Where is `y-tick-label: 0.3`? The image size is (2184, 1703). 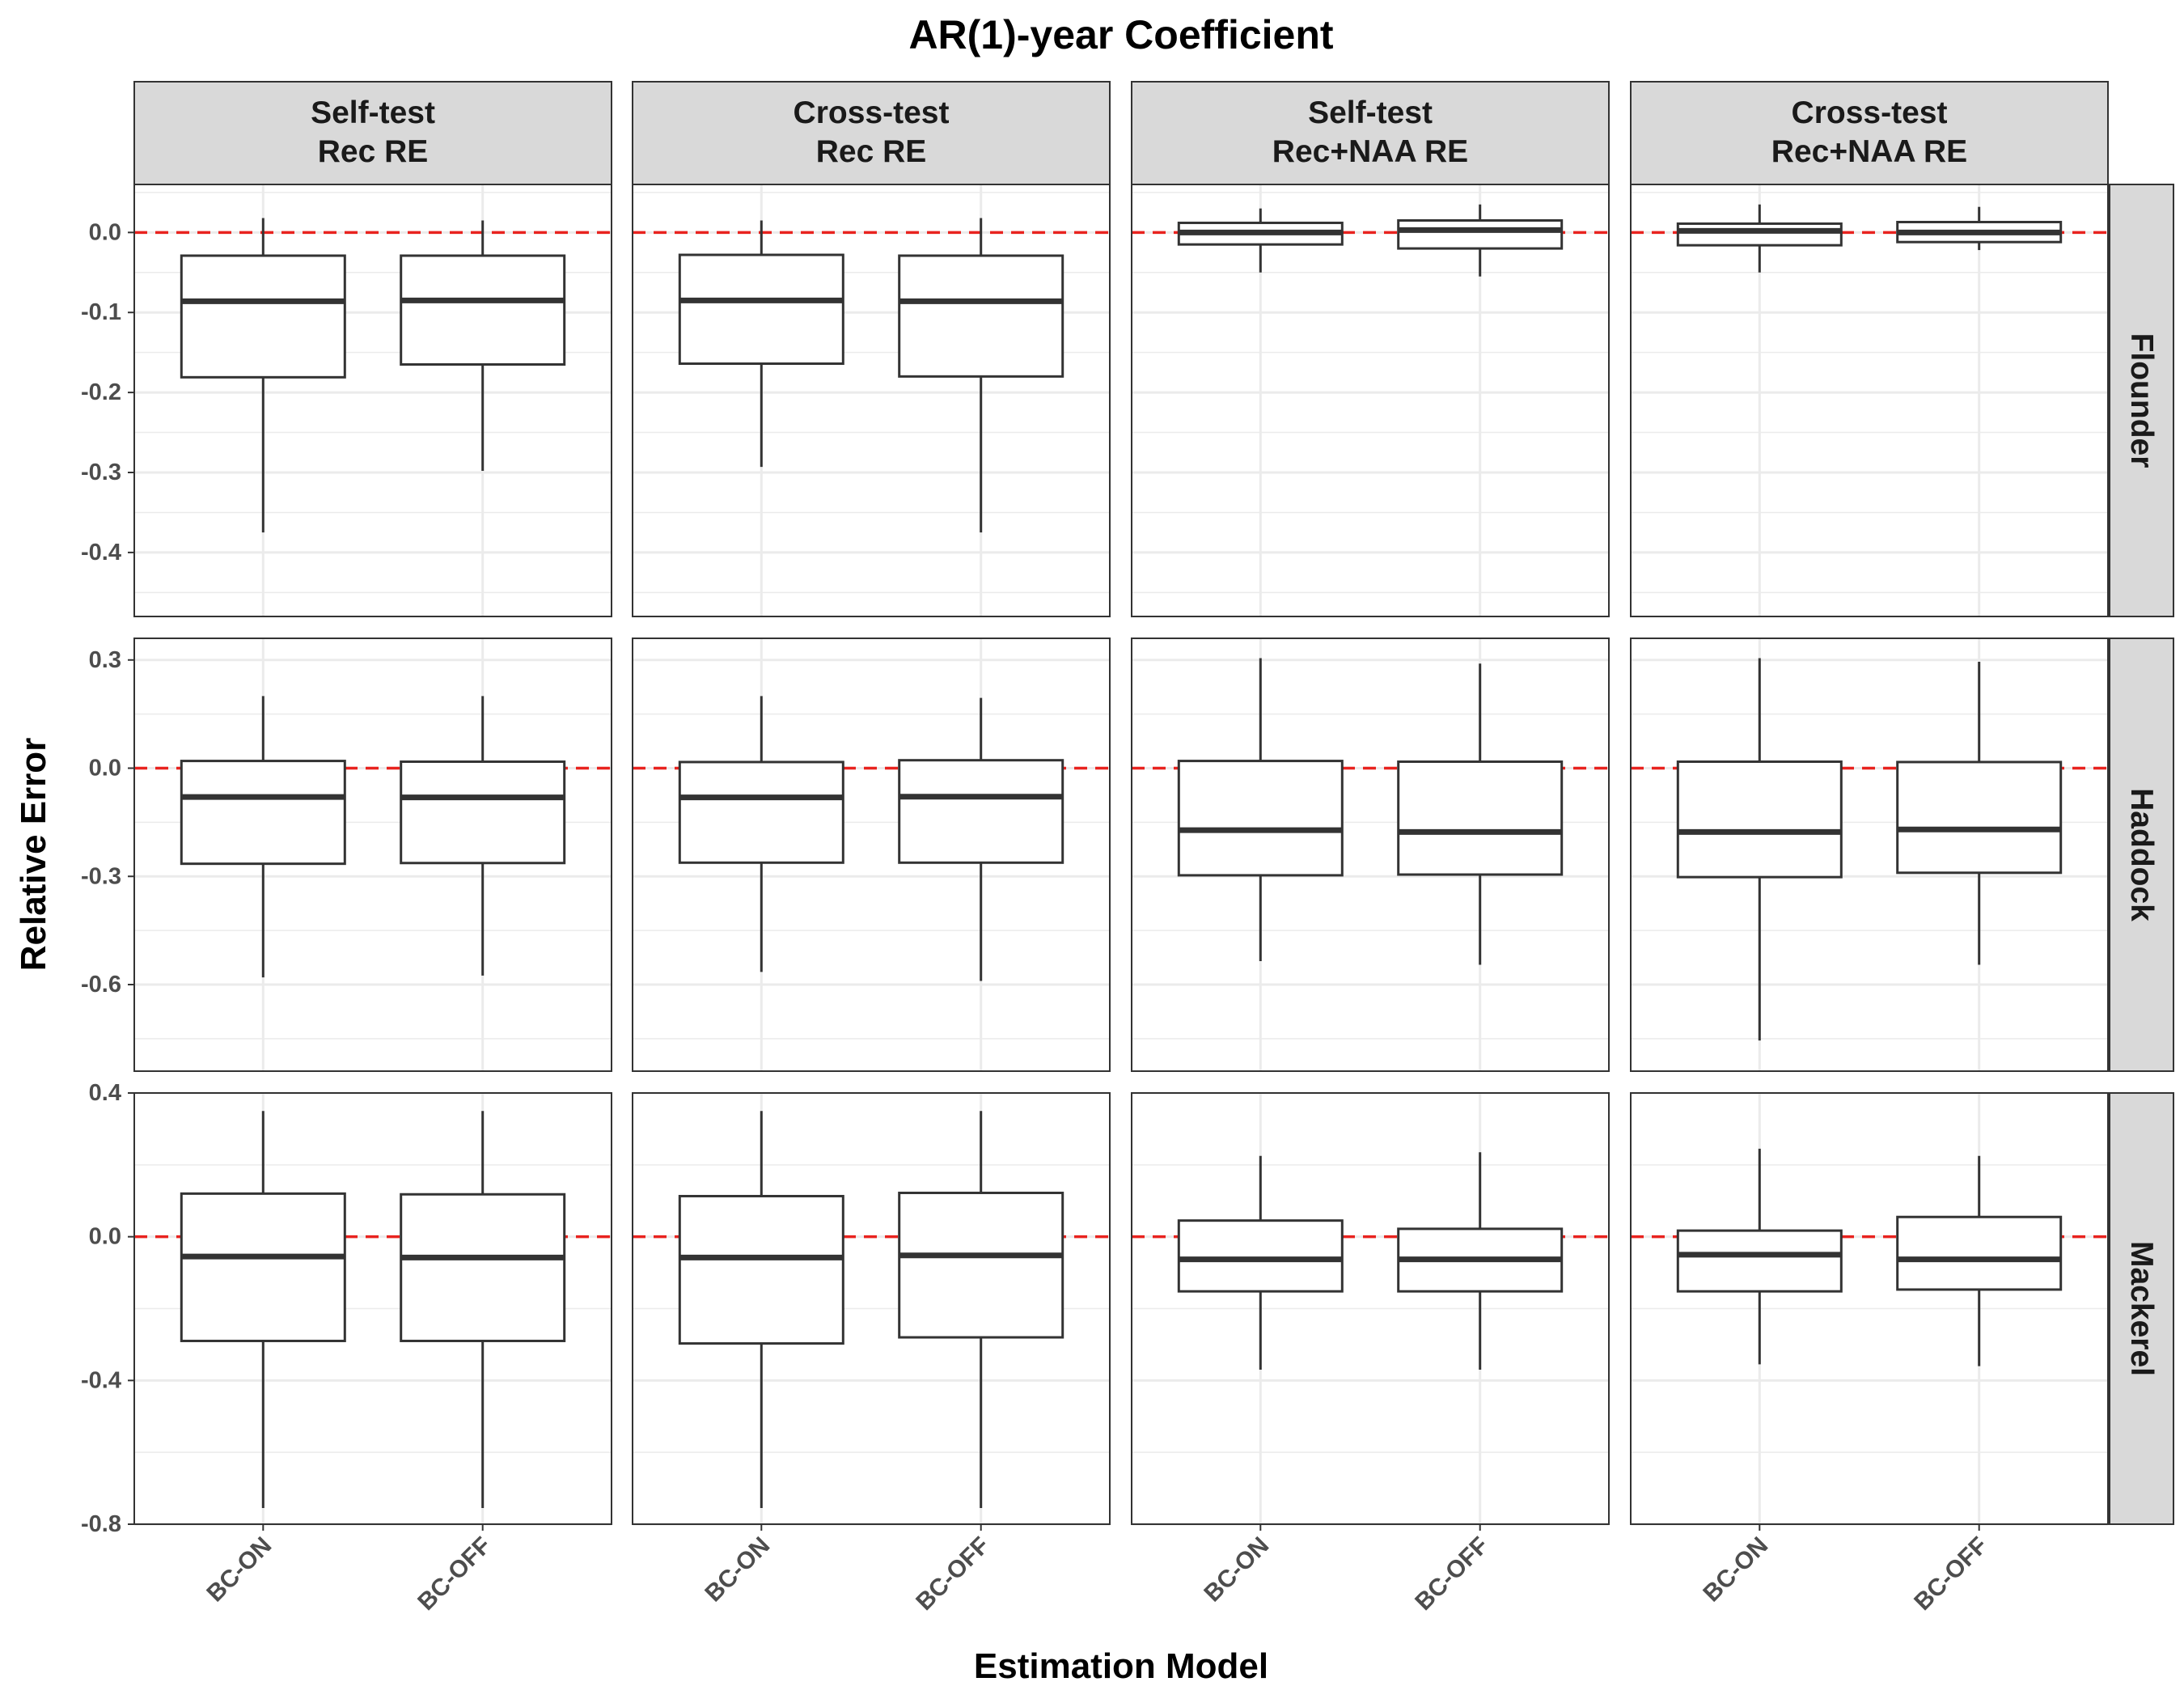
y-tick-label: 0.3 is located at coordinates (105, 660).